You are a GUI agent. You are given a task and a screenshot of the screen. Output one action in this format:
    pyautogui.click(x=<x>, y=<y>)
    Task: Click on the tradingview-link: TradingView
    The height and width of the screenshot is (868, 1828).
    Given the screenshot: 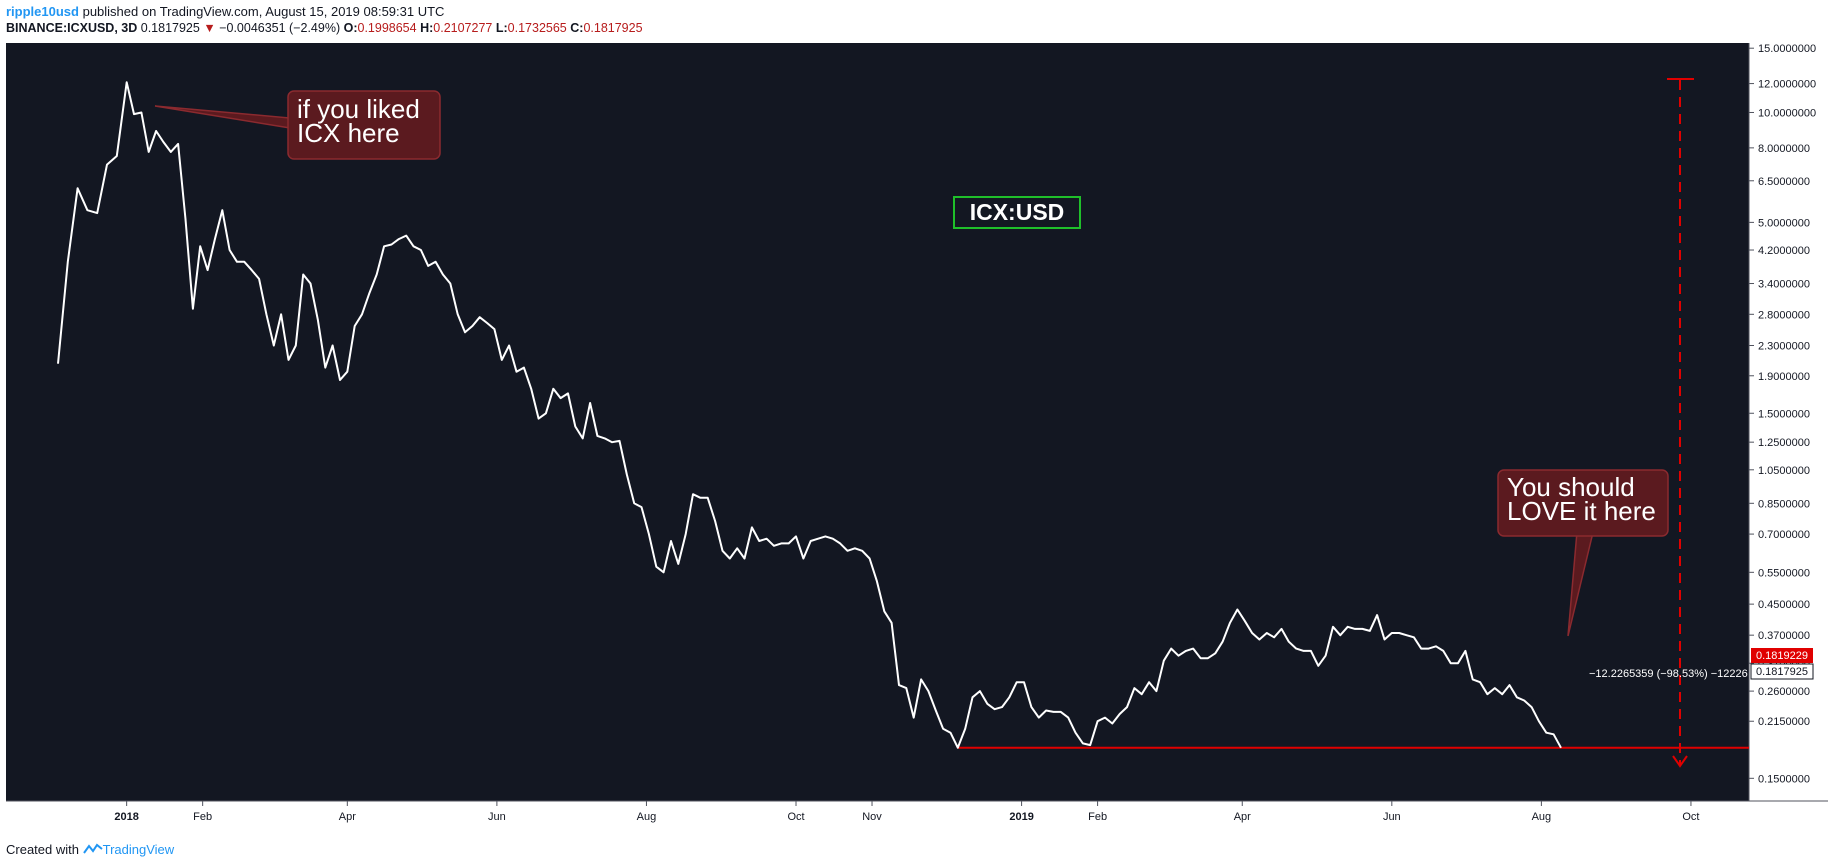 What is the action you would take?
    pyautogui.click(x=138, y=849)
    